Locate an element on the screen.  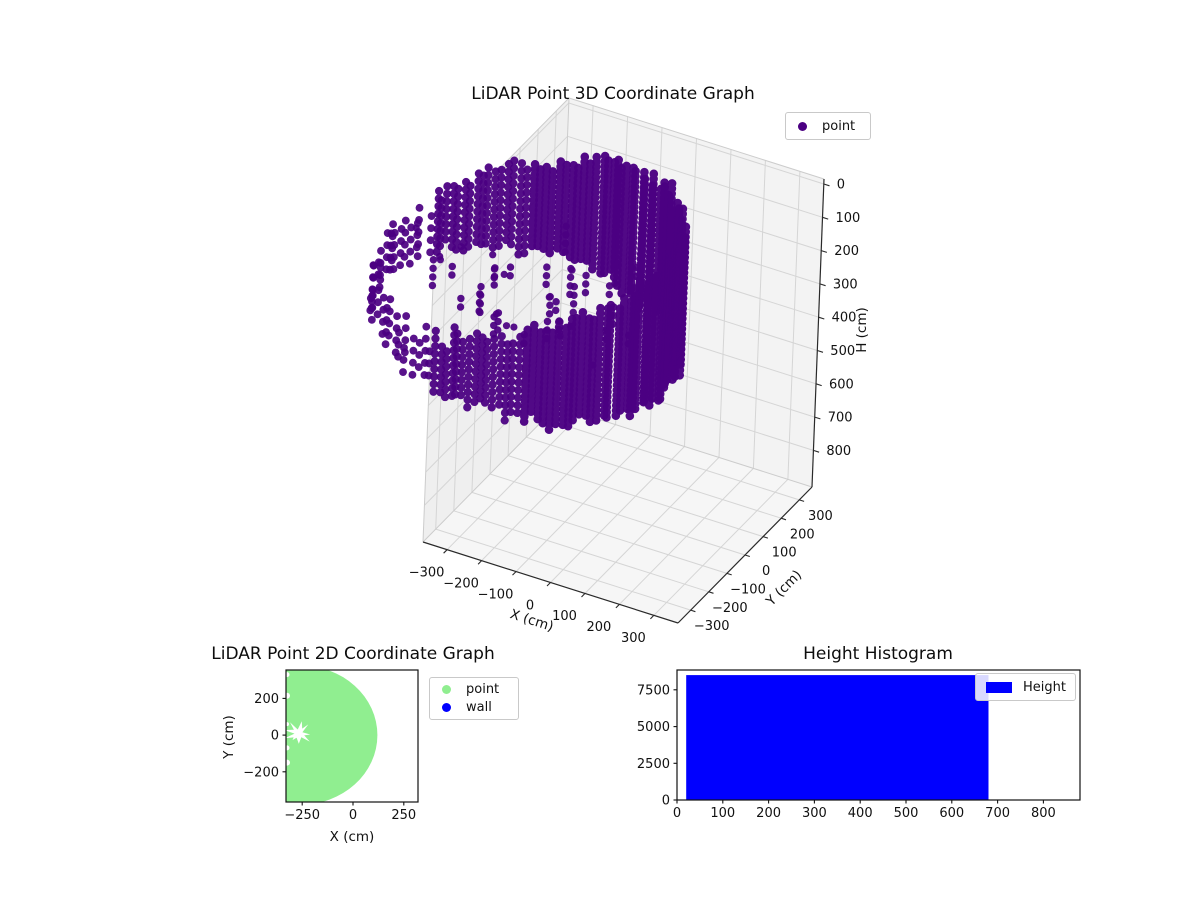
plot3d-point-cloud is located at coordinates (528, 293).